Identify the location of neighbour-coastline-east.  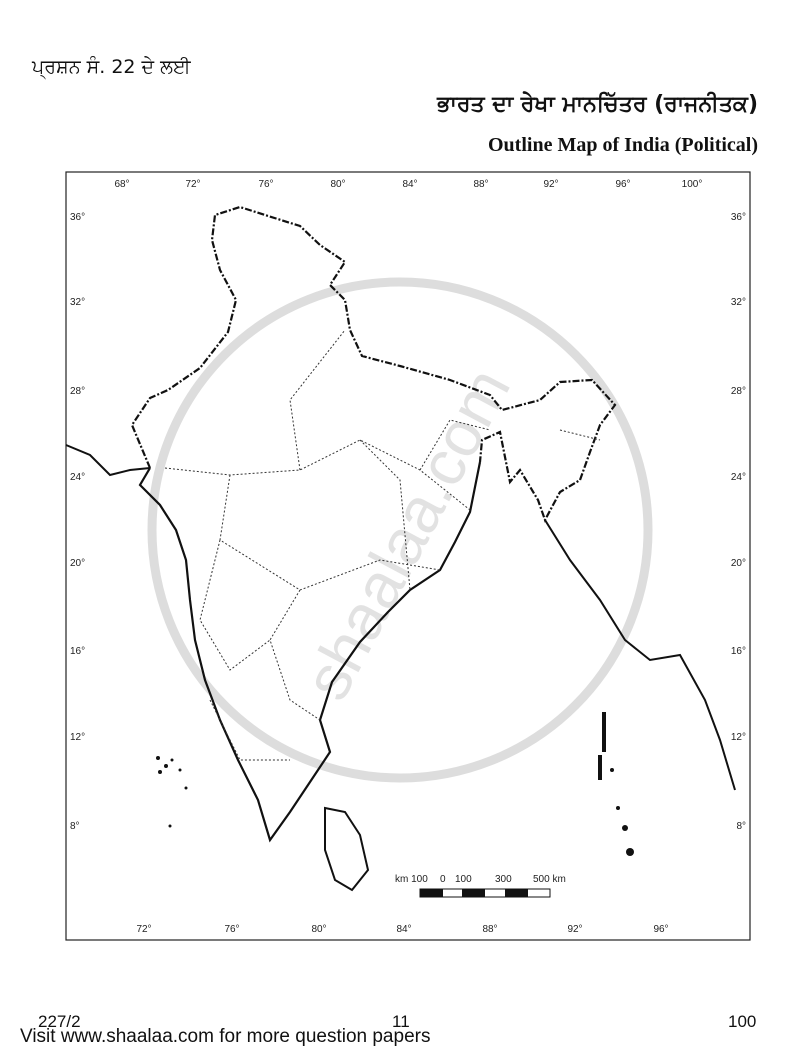
(640, 655).